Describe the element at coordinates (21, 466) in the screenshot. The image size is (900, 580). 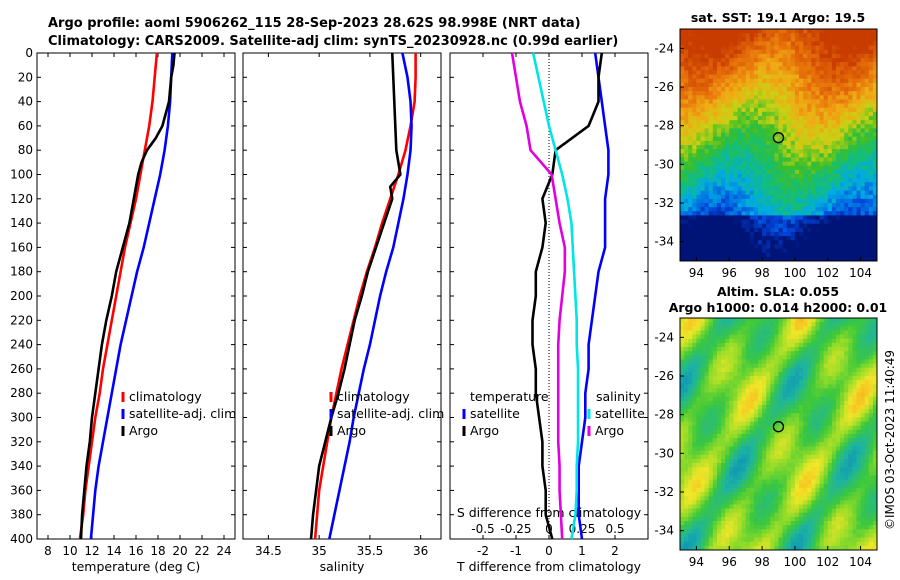
I see `y-tick-label: 340` at that location.